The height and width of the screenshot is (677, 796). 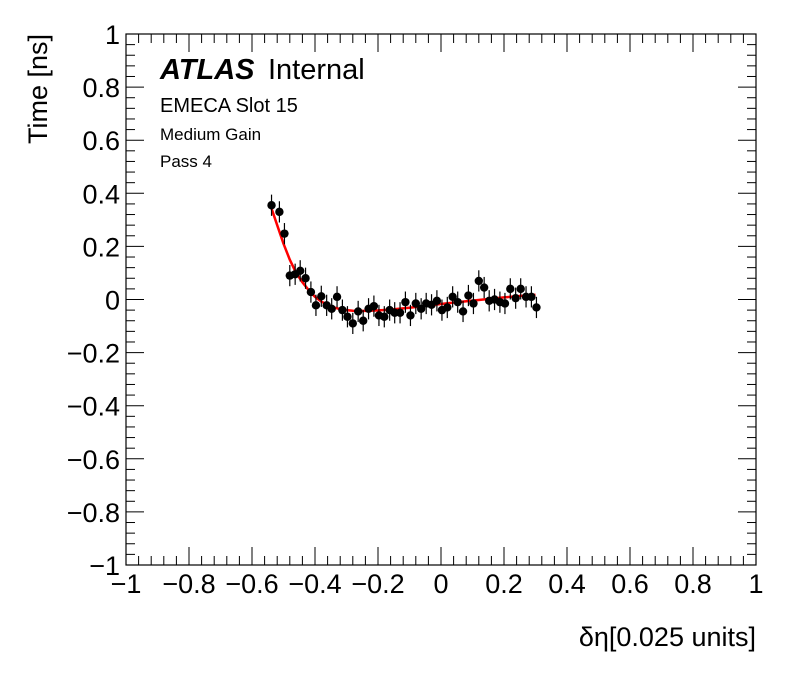 What do you see at coordinates (316, 70) in the screenshot?
I see `annotation-internal: Internal` at bounding box center [316, 70].